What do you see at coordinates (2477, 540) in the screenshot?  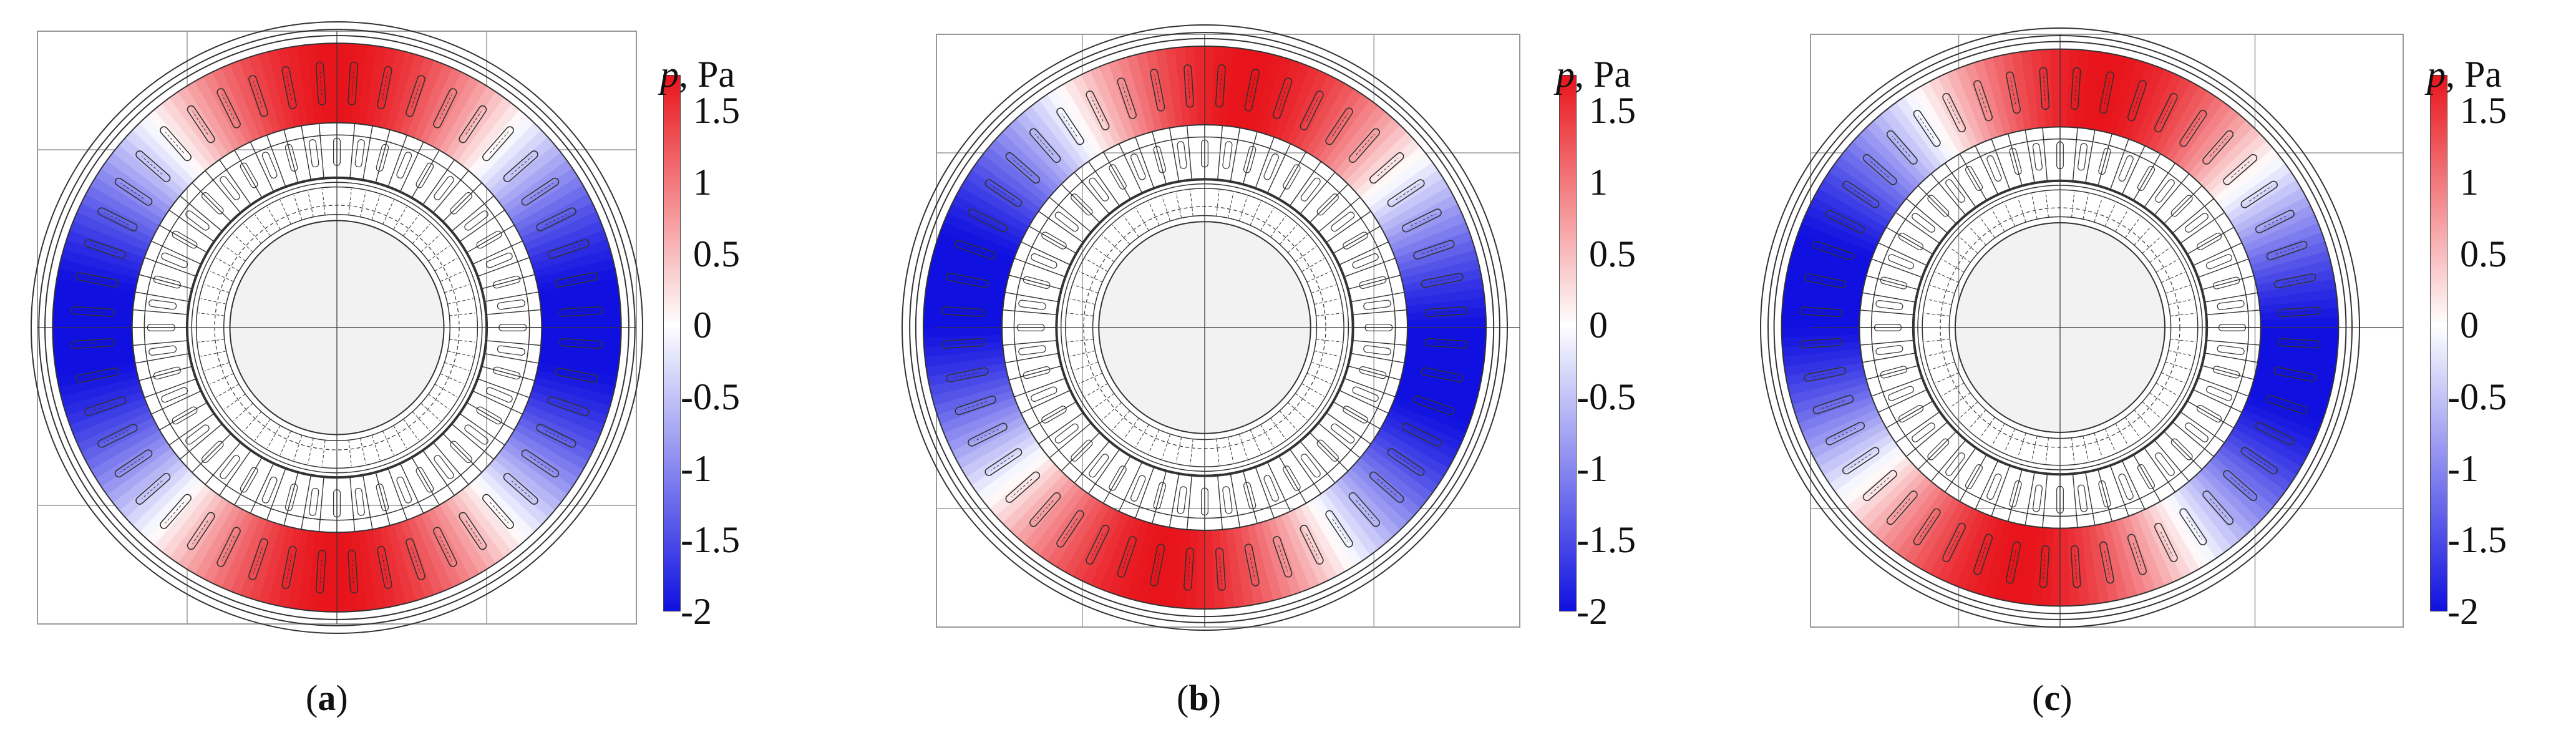 I see `colorbar-tick-label: -1.5` at bounding box center [2477, 540].